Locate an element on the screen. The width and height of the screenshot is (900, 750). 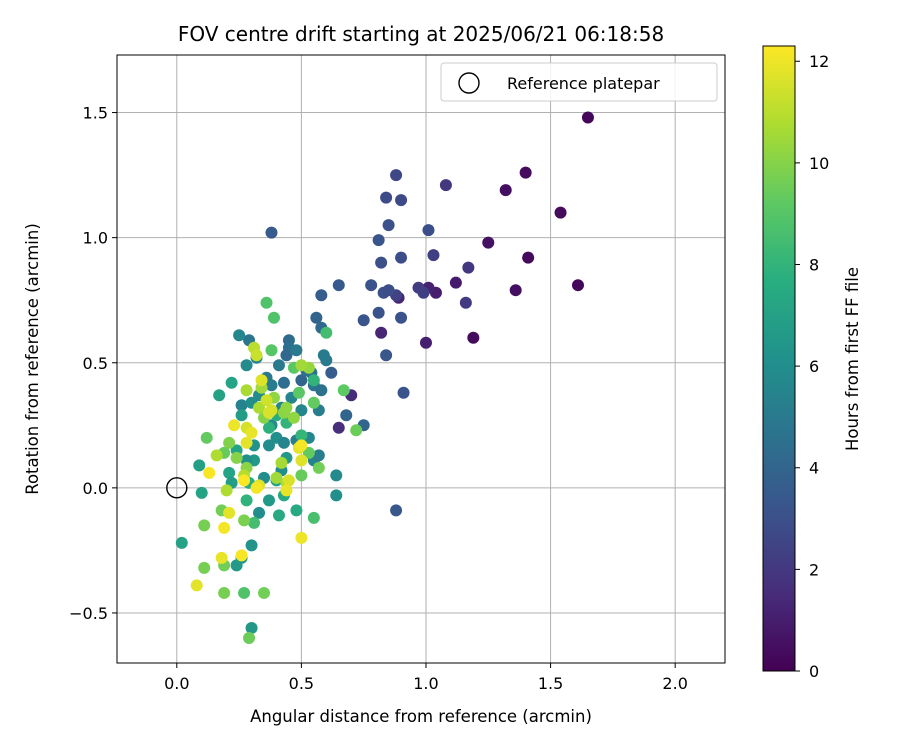
colorbar-tick-label: 4 is located at coordinates (814, 468).